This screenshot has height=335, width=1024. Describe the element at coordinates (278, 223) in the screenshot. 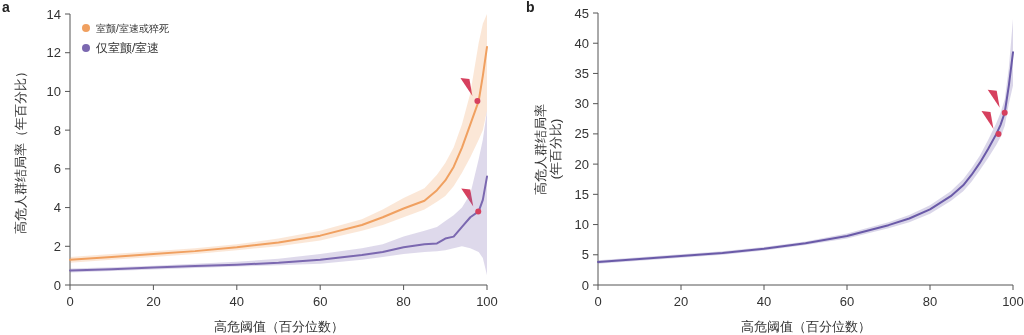

I see `line-series` at that location.